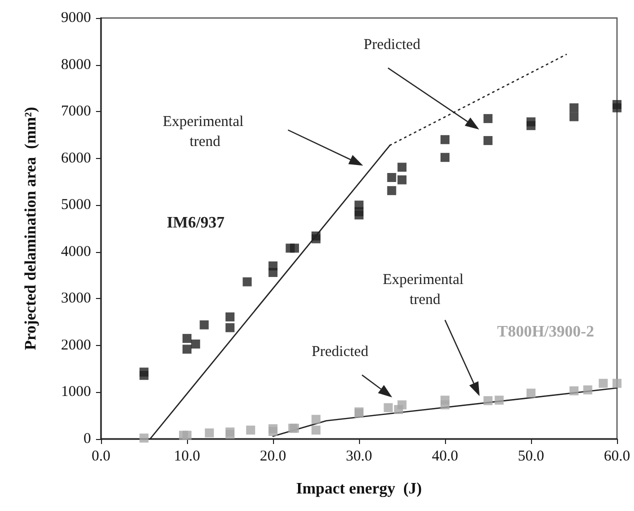 The height and width of the screenshot is (511, 634). What do you see at coordinates (76, 112) in the screenshot?
I see `y-tick-label: 7000` at bounding box center [76, 112].